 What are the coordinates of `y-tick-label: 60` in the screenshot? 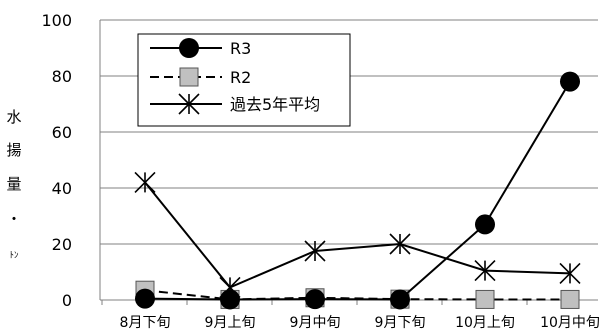 It's located at (62, 132).